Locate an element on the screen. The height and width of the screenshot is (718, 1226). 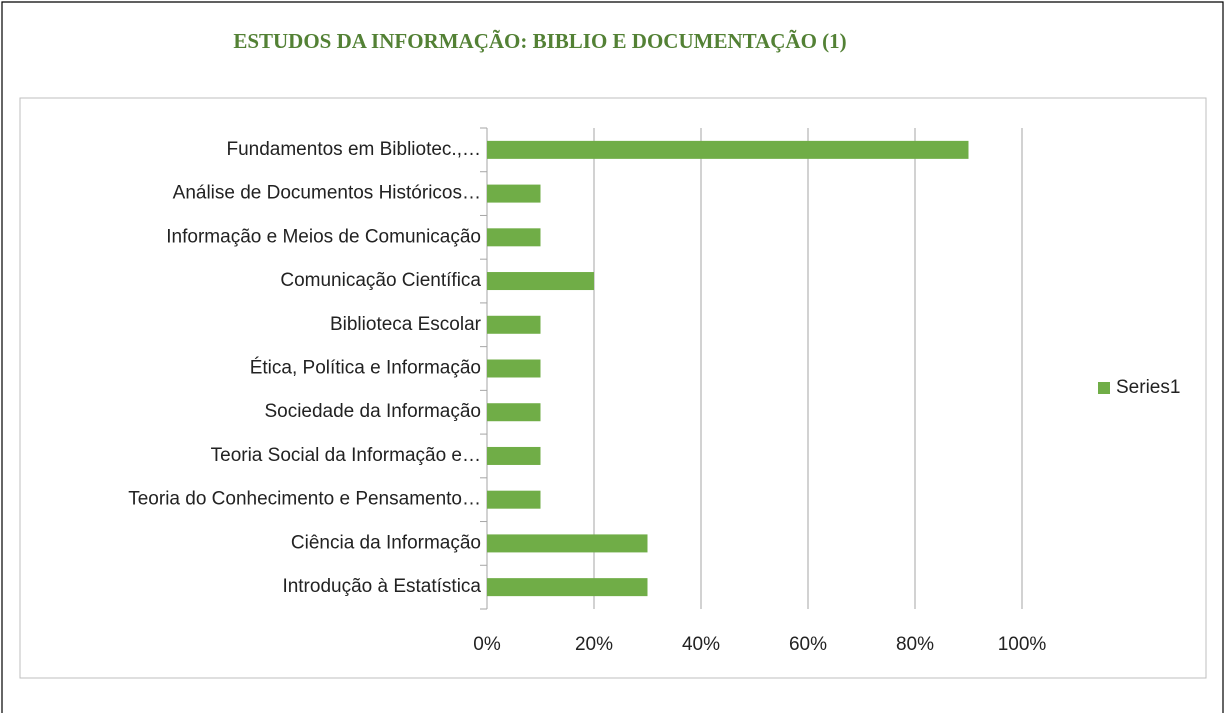
x-tick-label: 0% is located at coordinates (487, 644).